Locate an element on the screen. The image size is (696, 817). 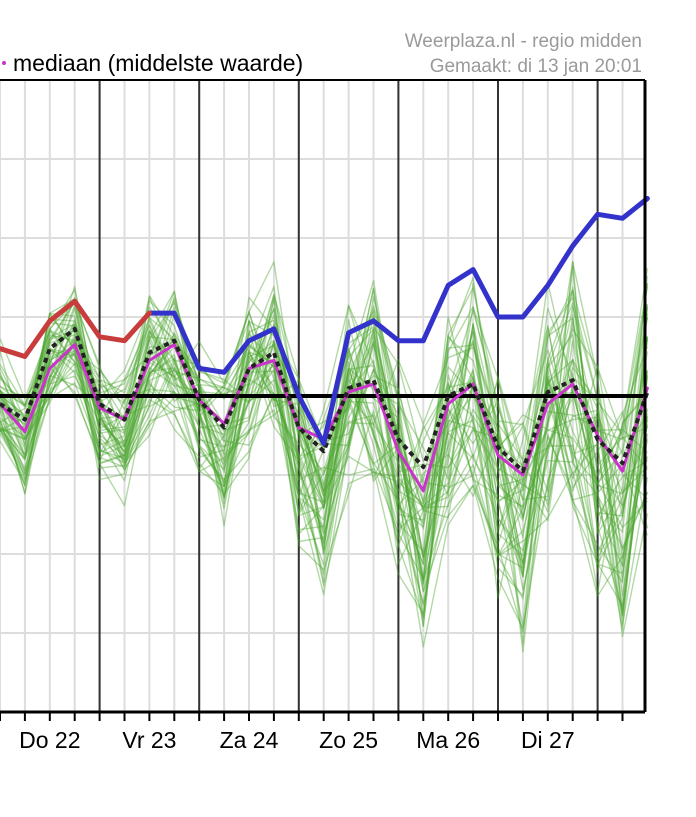
x-tick-label: Ma 26 is located at coordinates (448, 740).